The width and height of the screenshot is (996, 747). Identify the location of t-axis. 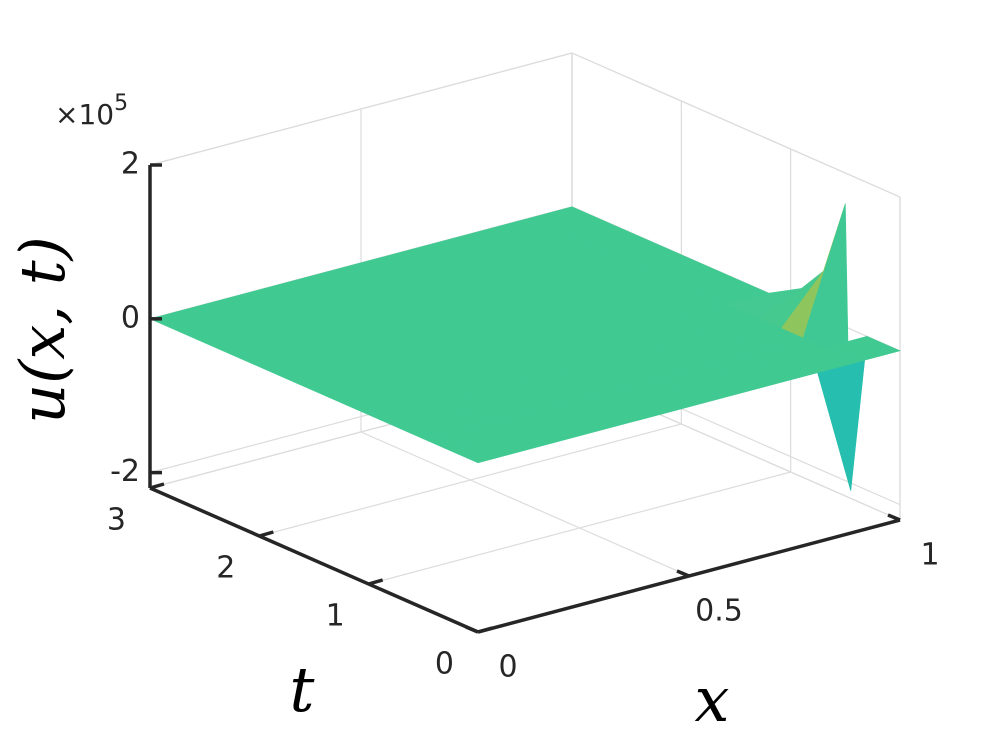
(314, 560).